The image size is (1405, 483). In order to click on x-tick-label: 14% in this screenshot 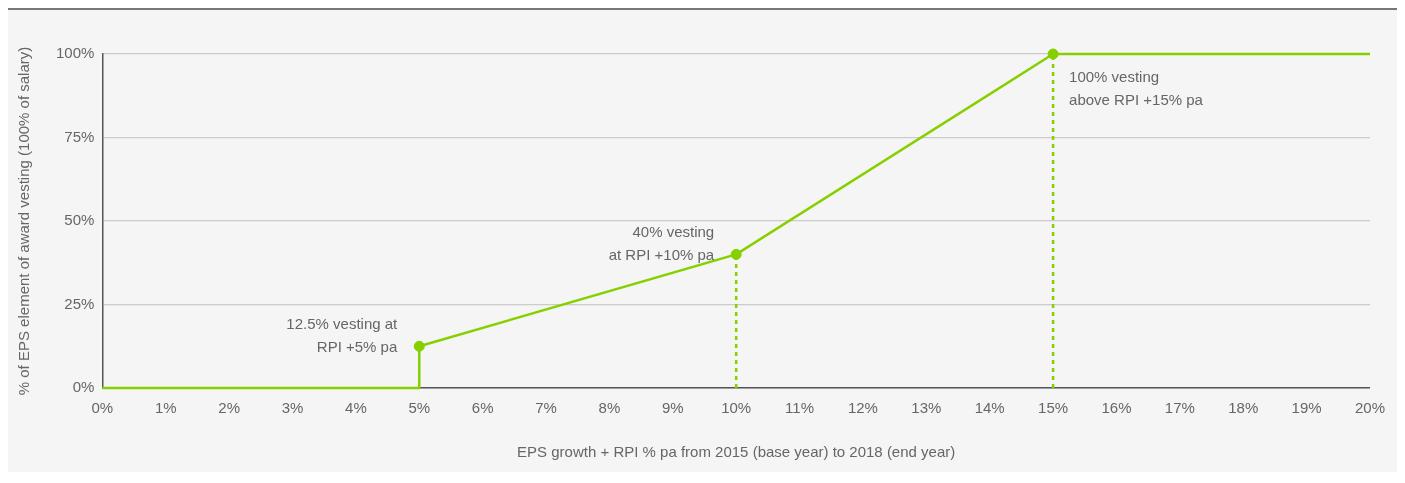, I will do `click(989, 408)`.